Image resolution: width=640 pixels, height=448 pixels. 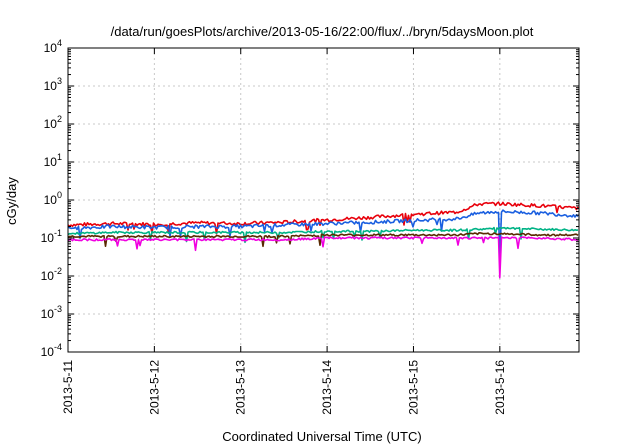 What do you see at coordinates (53, 46) in the screenshot?
I see `y-tick-label: 10⁴` at bounding box center [53, 46].